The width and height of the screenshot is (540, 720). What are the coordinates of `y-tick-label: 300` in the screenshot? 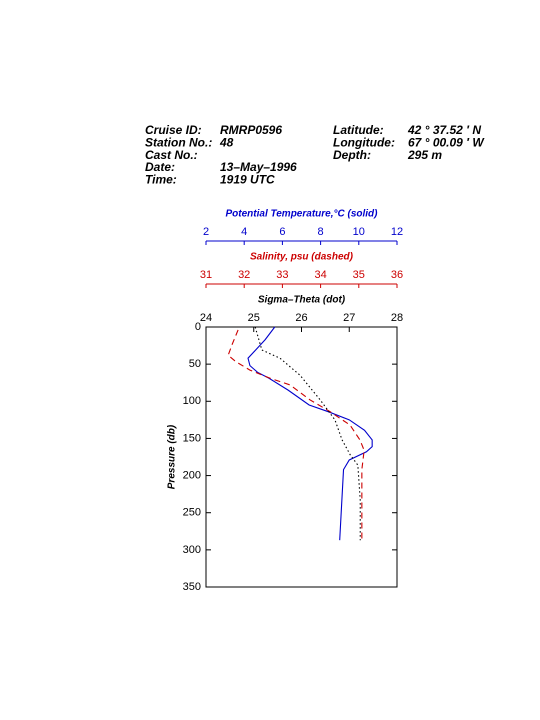 It's located at (192, 550).